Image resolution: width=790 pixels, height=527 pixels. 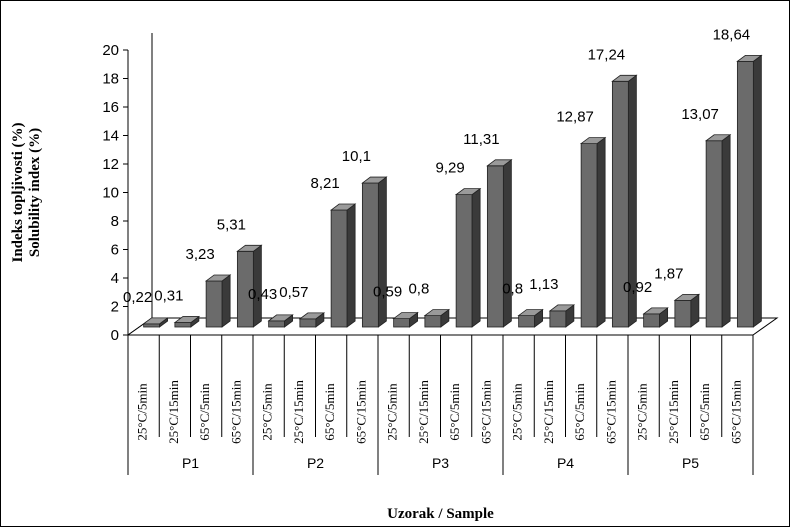 What do you see at coordinates (110, 164) in the screenshot?
I see `y-tick-label: 12` at bounding box center [110, 164].